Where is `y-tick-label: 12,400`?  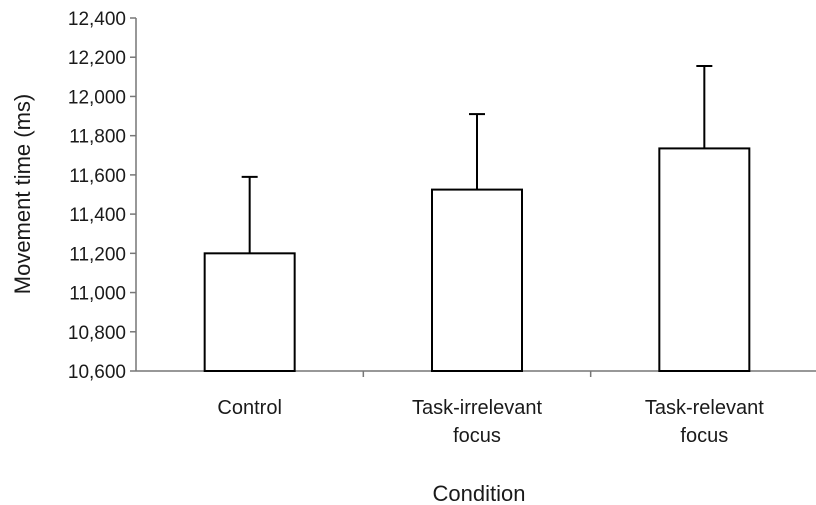
y-tick-label: 12,400 is located at coordinates (97, 19).